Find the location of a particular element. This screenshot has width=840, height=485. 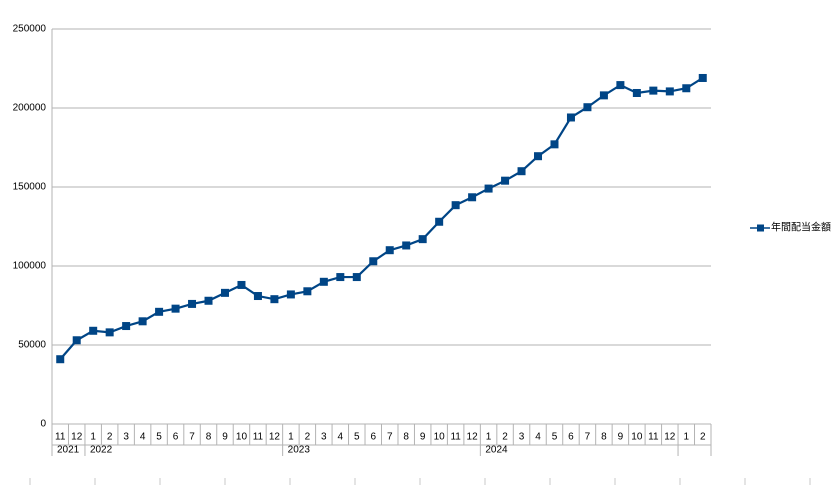

bottom-decoration is located at coordinates (420, 481).